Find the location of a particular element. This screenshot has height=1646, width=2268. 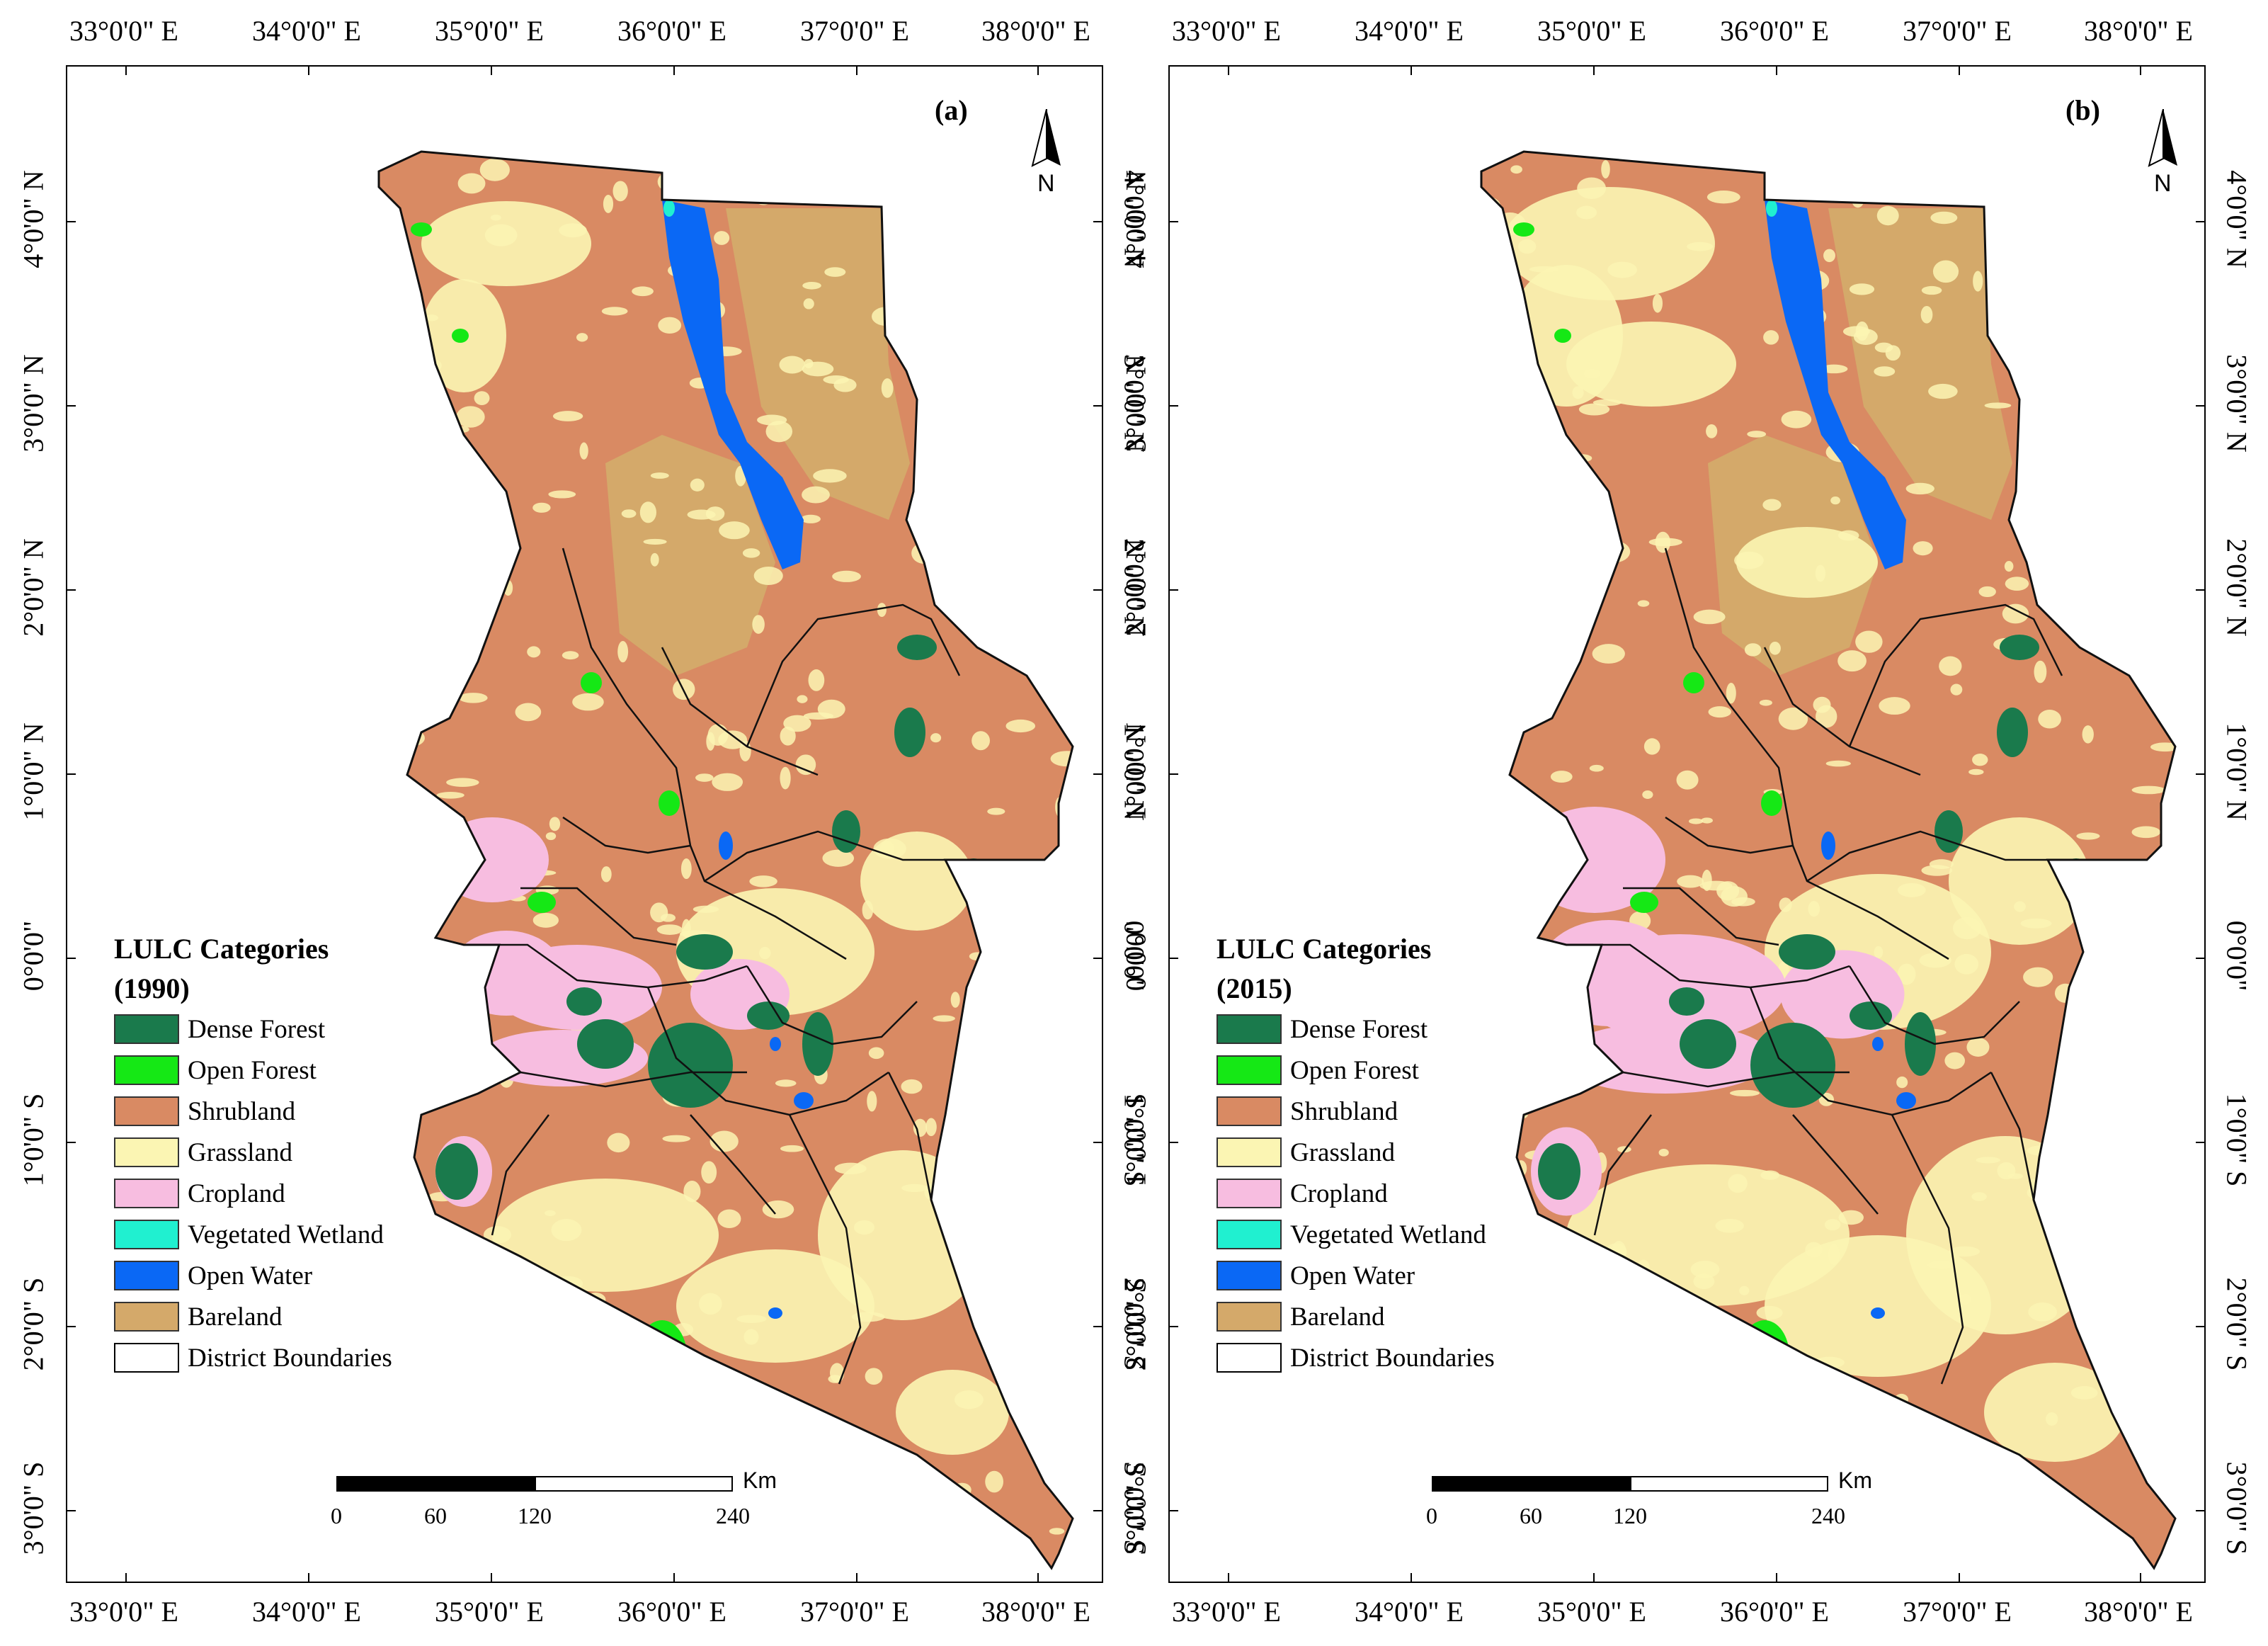

x-axis-label-bottom: 36°0'0" E is located at coordinates (671, 1612).